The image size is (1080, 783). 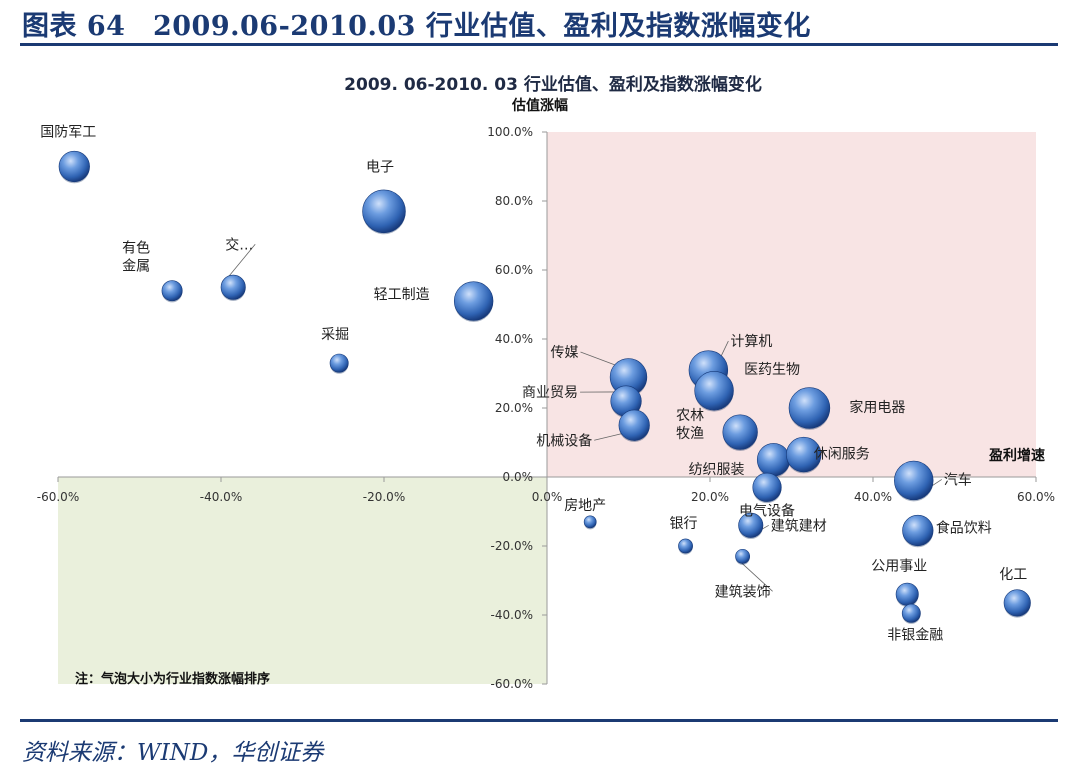 I want to click on bubble-label: 纺织服装, so click(x=717, y=470).